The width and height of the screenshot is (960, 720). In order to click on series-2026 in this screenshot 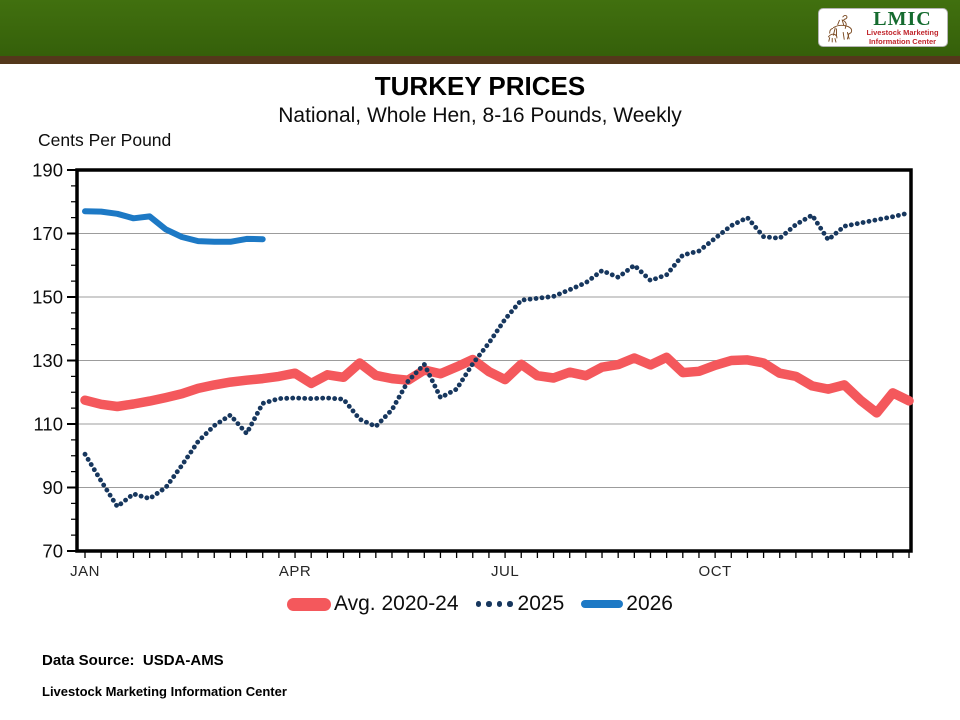, I will do `click(174, 226)`.